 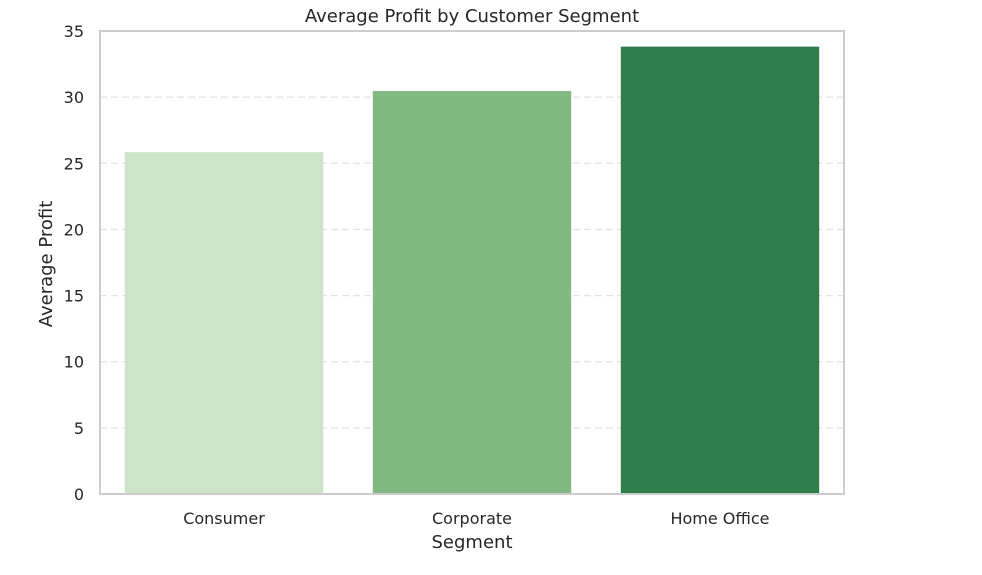 I want to click on chart-title: Average Profit by Customer Segment, so click(x=472, y=16).